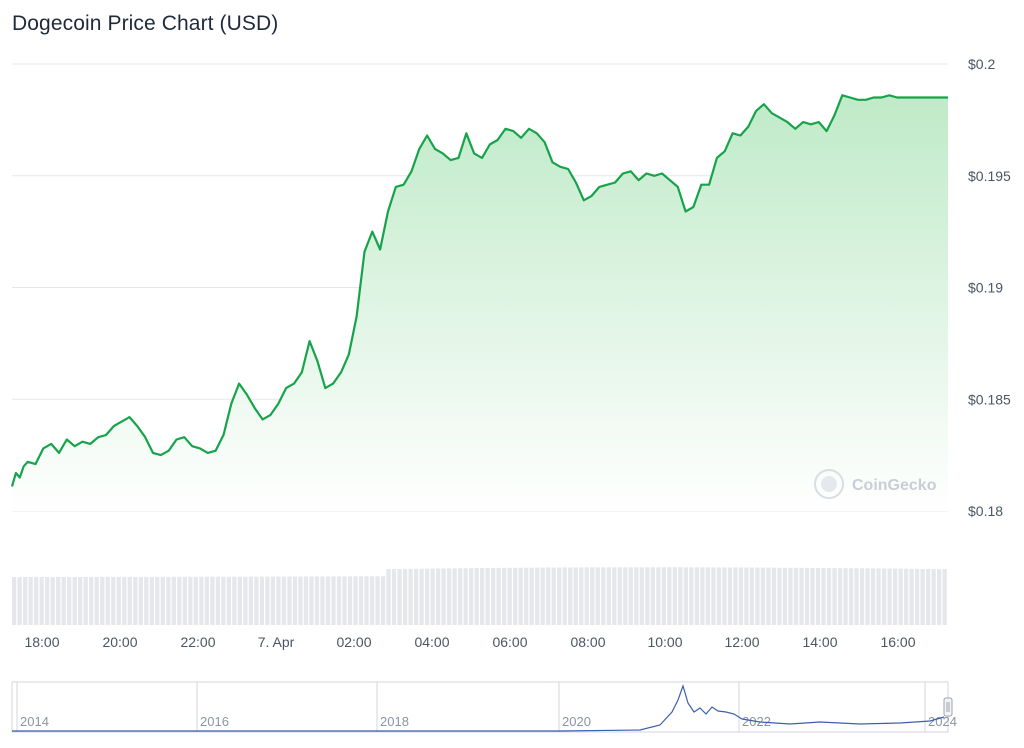 Image resolution: width=1024 pixels, height=748 pixels. I want to click on x-tick-label: 14:00, so click(819, 642).